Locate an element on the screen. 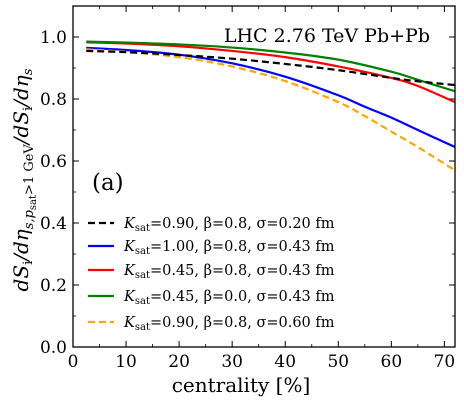 This screenshot has height=404, width=464. y-tick-label: 1.0 is located at coordinates (53, 38).